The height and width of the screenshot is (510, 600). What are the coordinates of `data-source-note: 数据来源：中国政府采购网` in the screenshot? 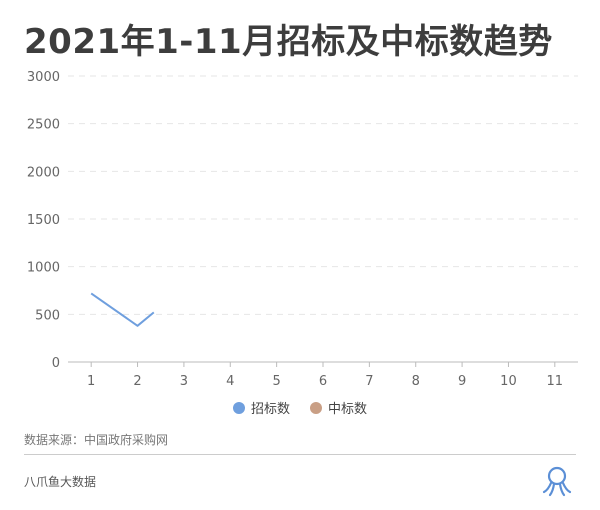 It's located at (96, 440).